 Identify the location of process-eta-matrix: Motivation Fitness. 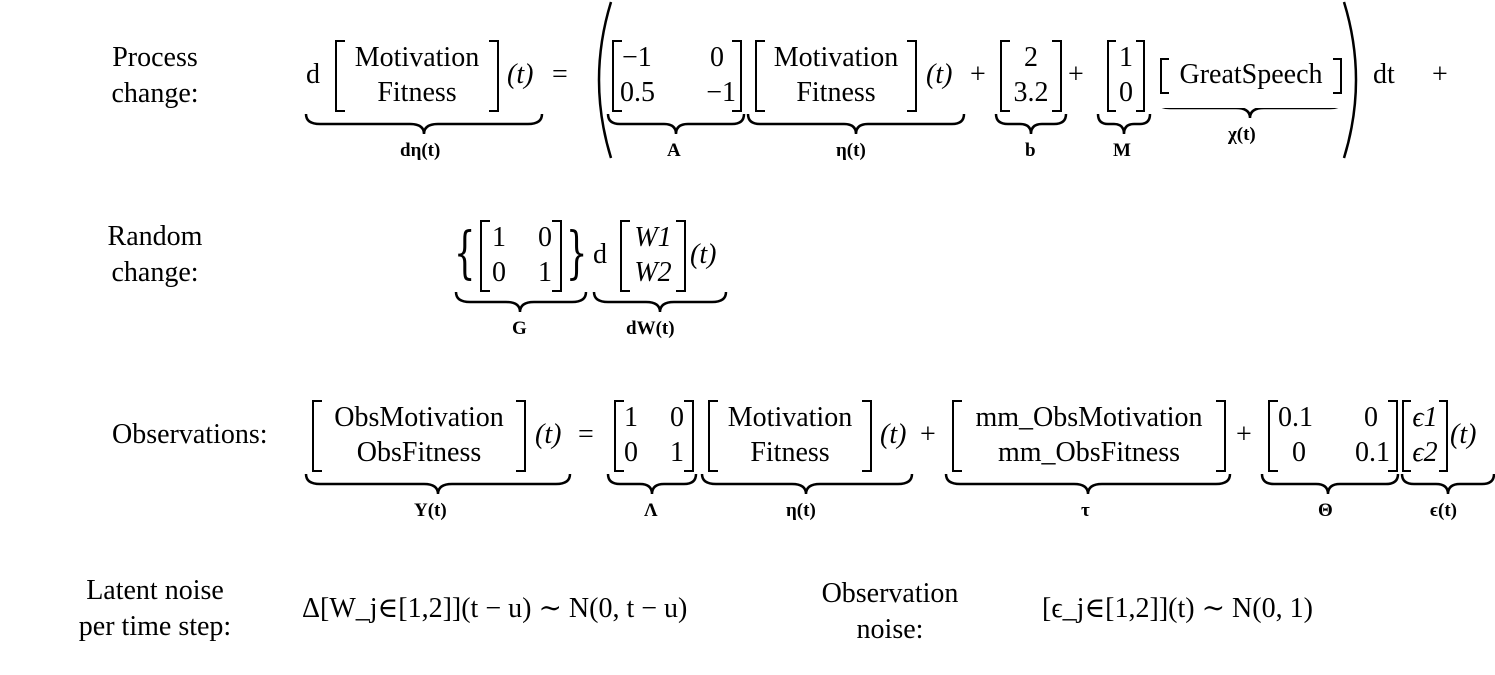
(417, 76).